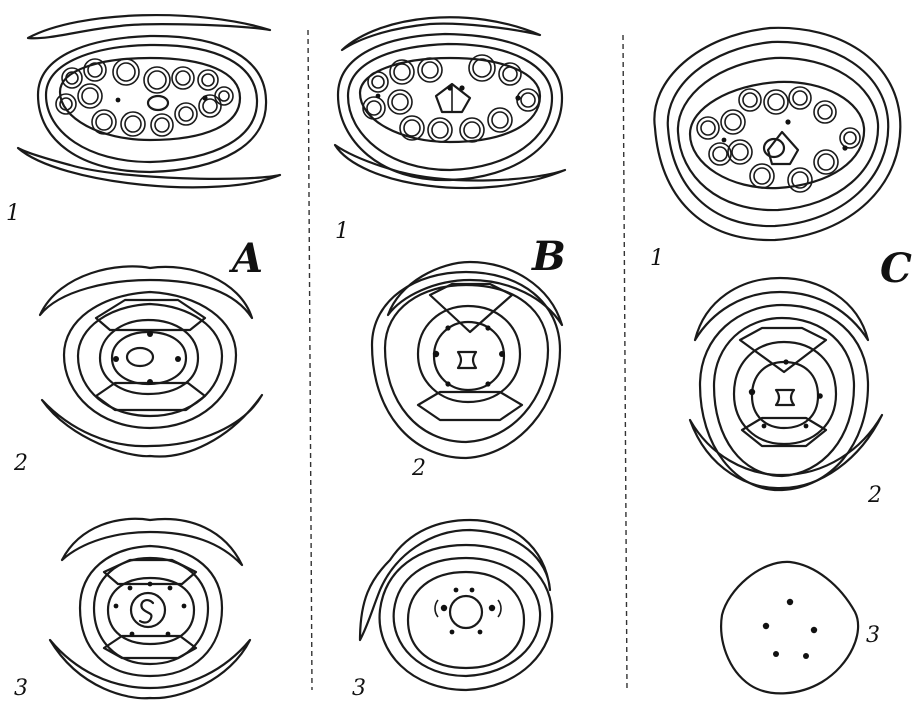  Describe the element at coordinates (150, 608) in the screenshot. I see `diagram-a3` at that location.